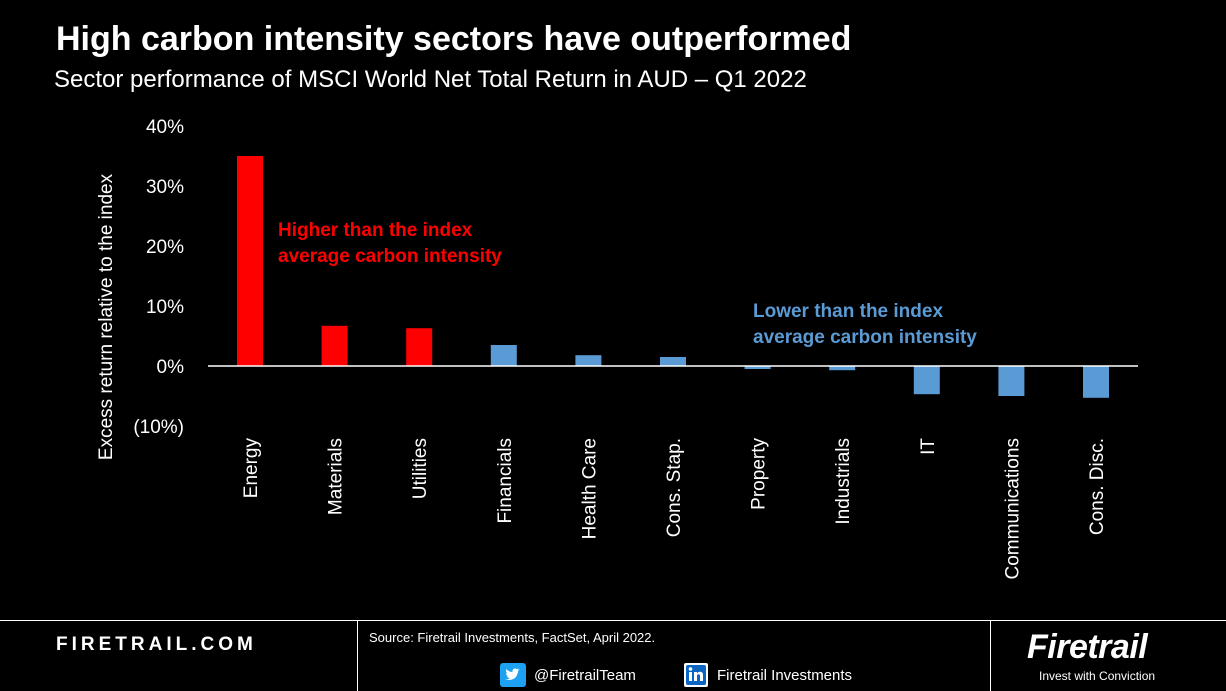 Image resolution: width=1226 pixels, height=691 pixels. Describe the element at coordinates (334, 345) in the screenshot. I see `bar-materials` at that location.